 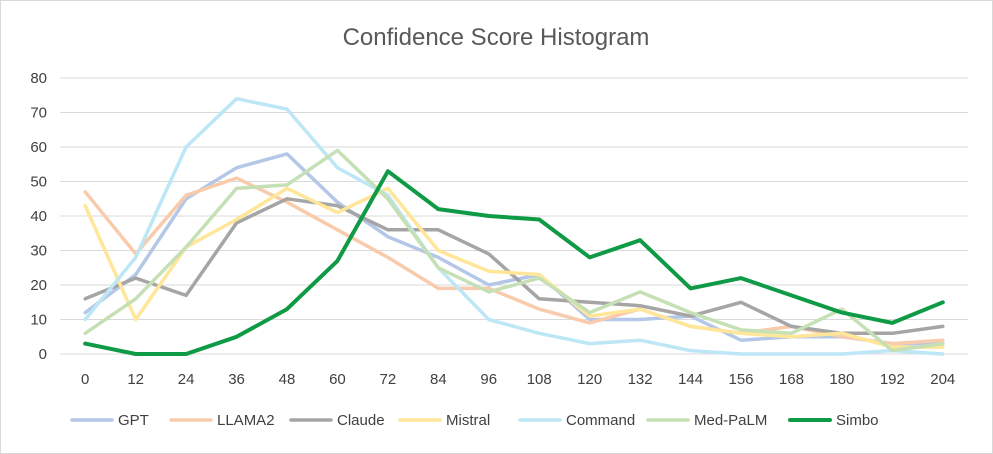 What do you see at coordinates (539, 379) in the screenshot?
I see `x-tick-label: 108` at bounding box center [539, 379].